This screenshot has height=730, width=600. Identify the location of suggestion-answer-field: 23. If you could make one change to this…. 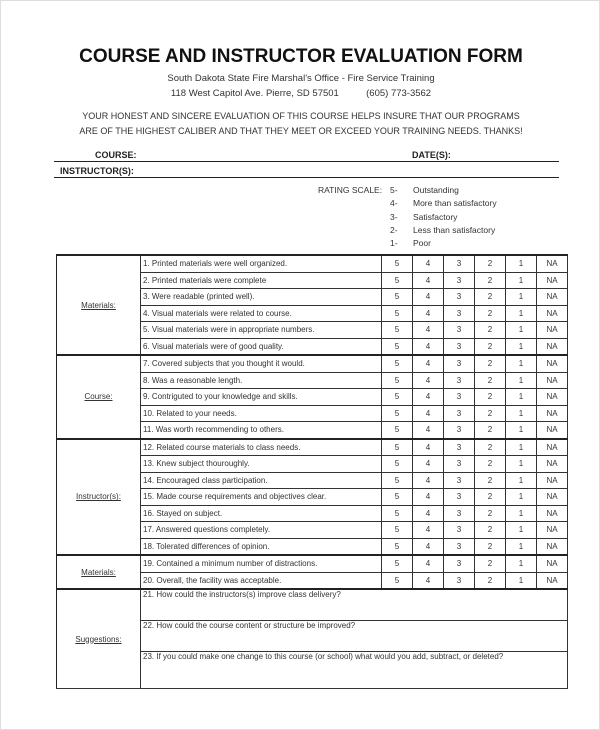
(354, 670).